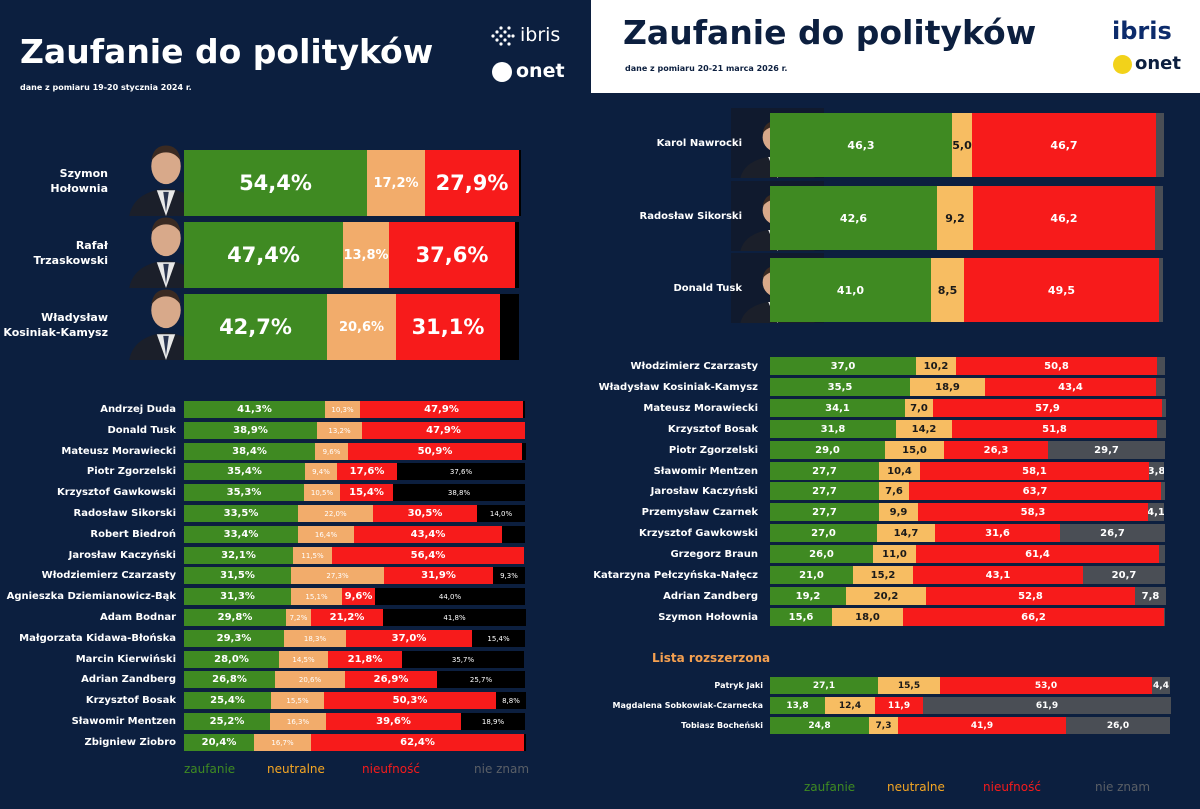  I want to click on right-featured-radosław-sikorski-neutral-bar: 9,2, so click(955, 218).